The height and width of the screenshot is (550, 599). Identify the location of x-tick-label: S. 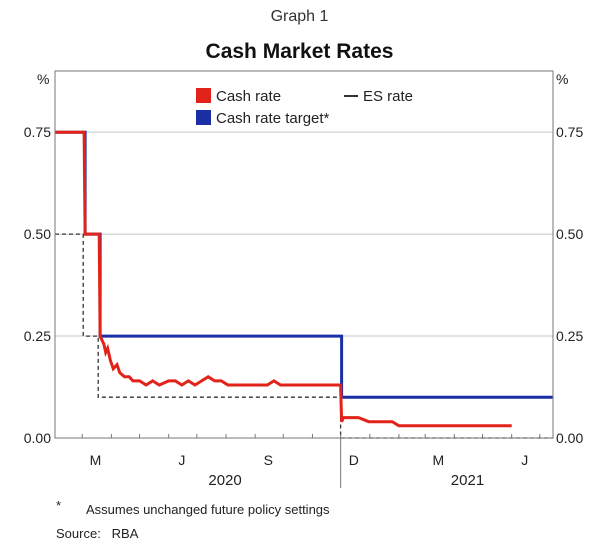
(268, 460).